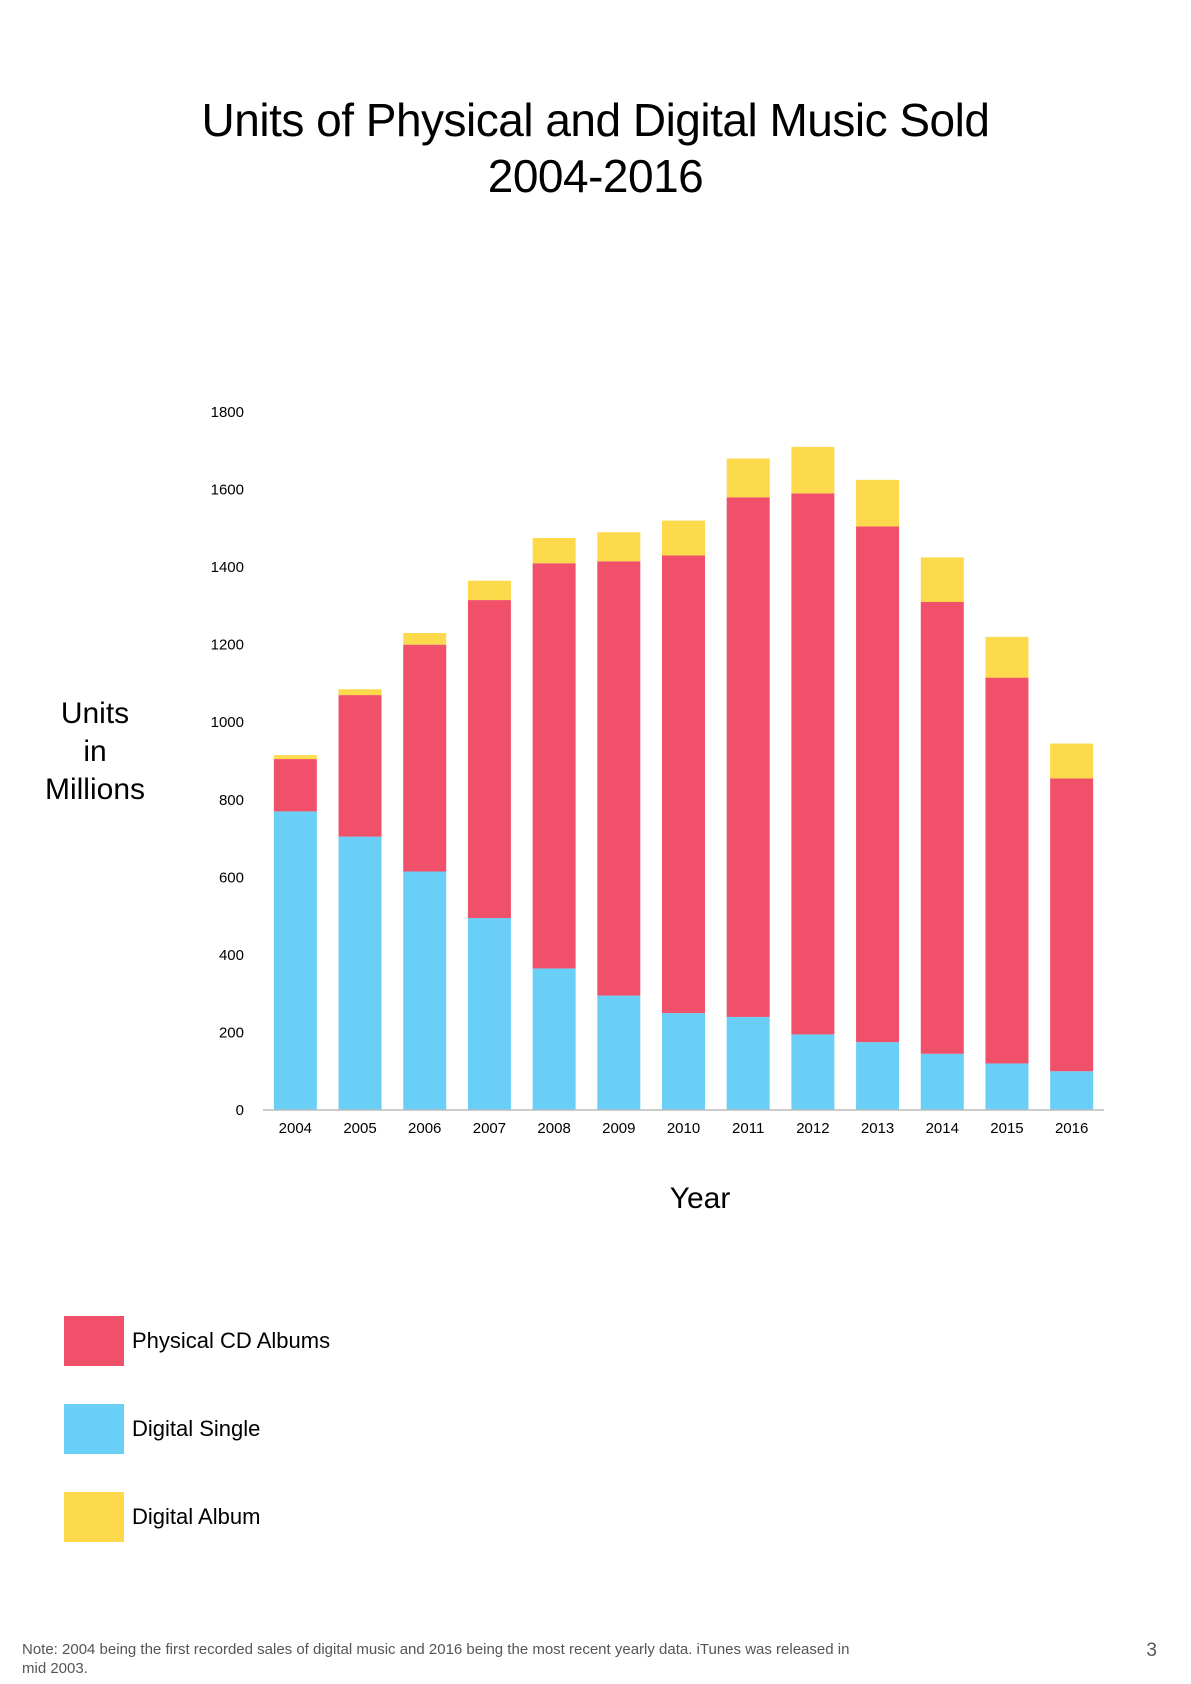  Describe the element at coordinates (1006, 1128) in the screenshot. I see `x-tick-label: 2015` at that location.